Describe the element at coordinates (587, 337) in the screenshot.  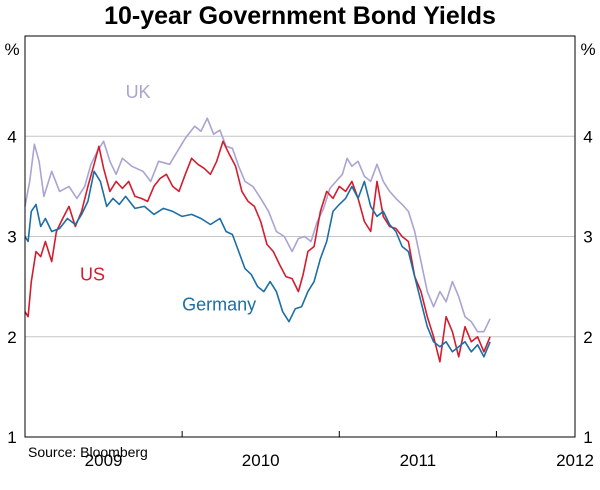
I see `y-tick-label-right-2: 2` at that location.